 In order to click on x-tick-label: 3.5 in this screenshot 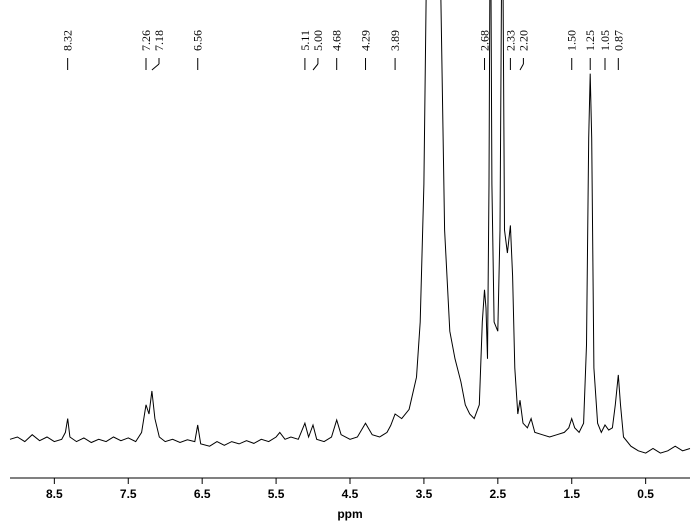, I will do `click(424, 494)`.